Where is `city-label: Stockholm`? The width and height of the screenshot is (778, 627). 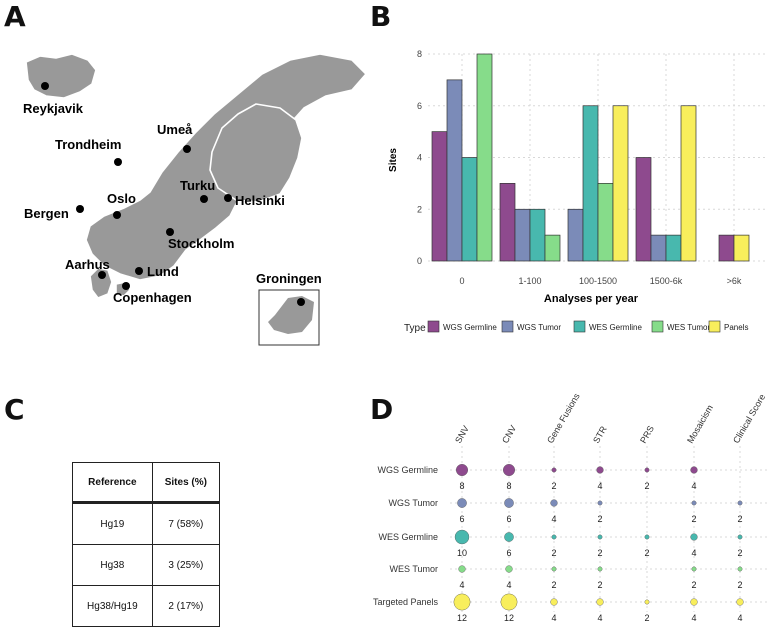
city-label: Stockholm is located at coordinates (201, 243).